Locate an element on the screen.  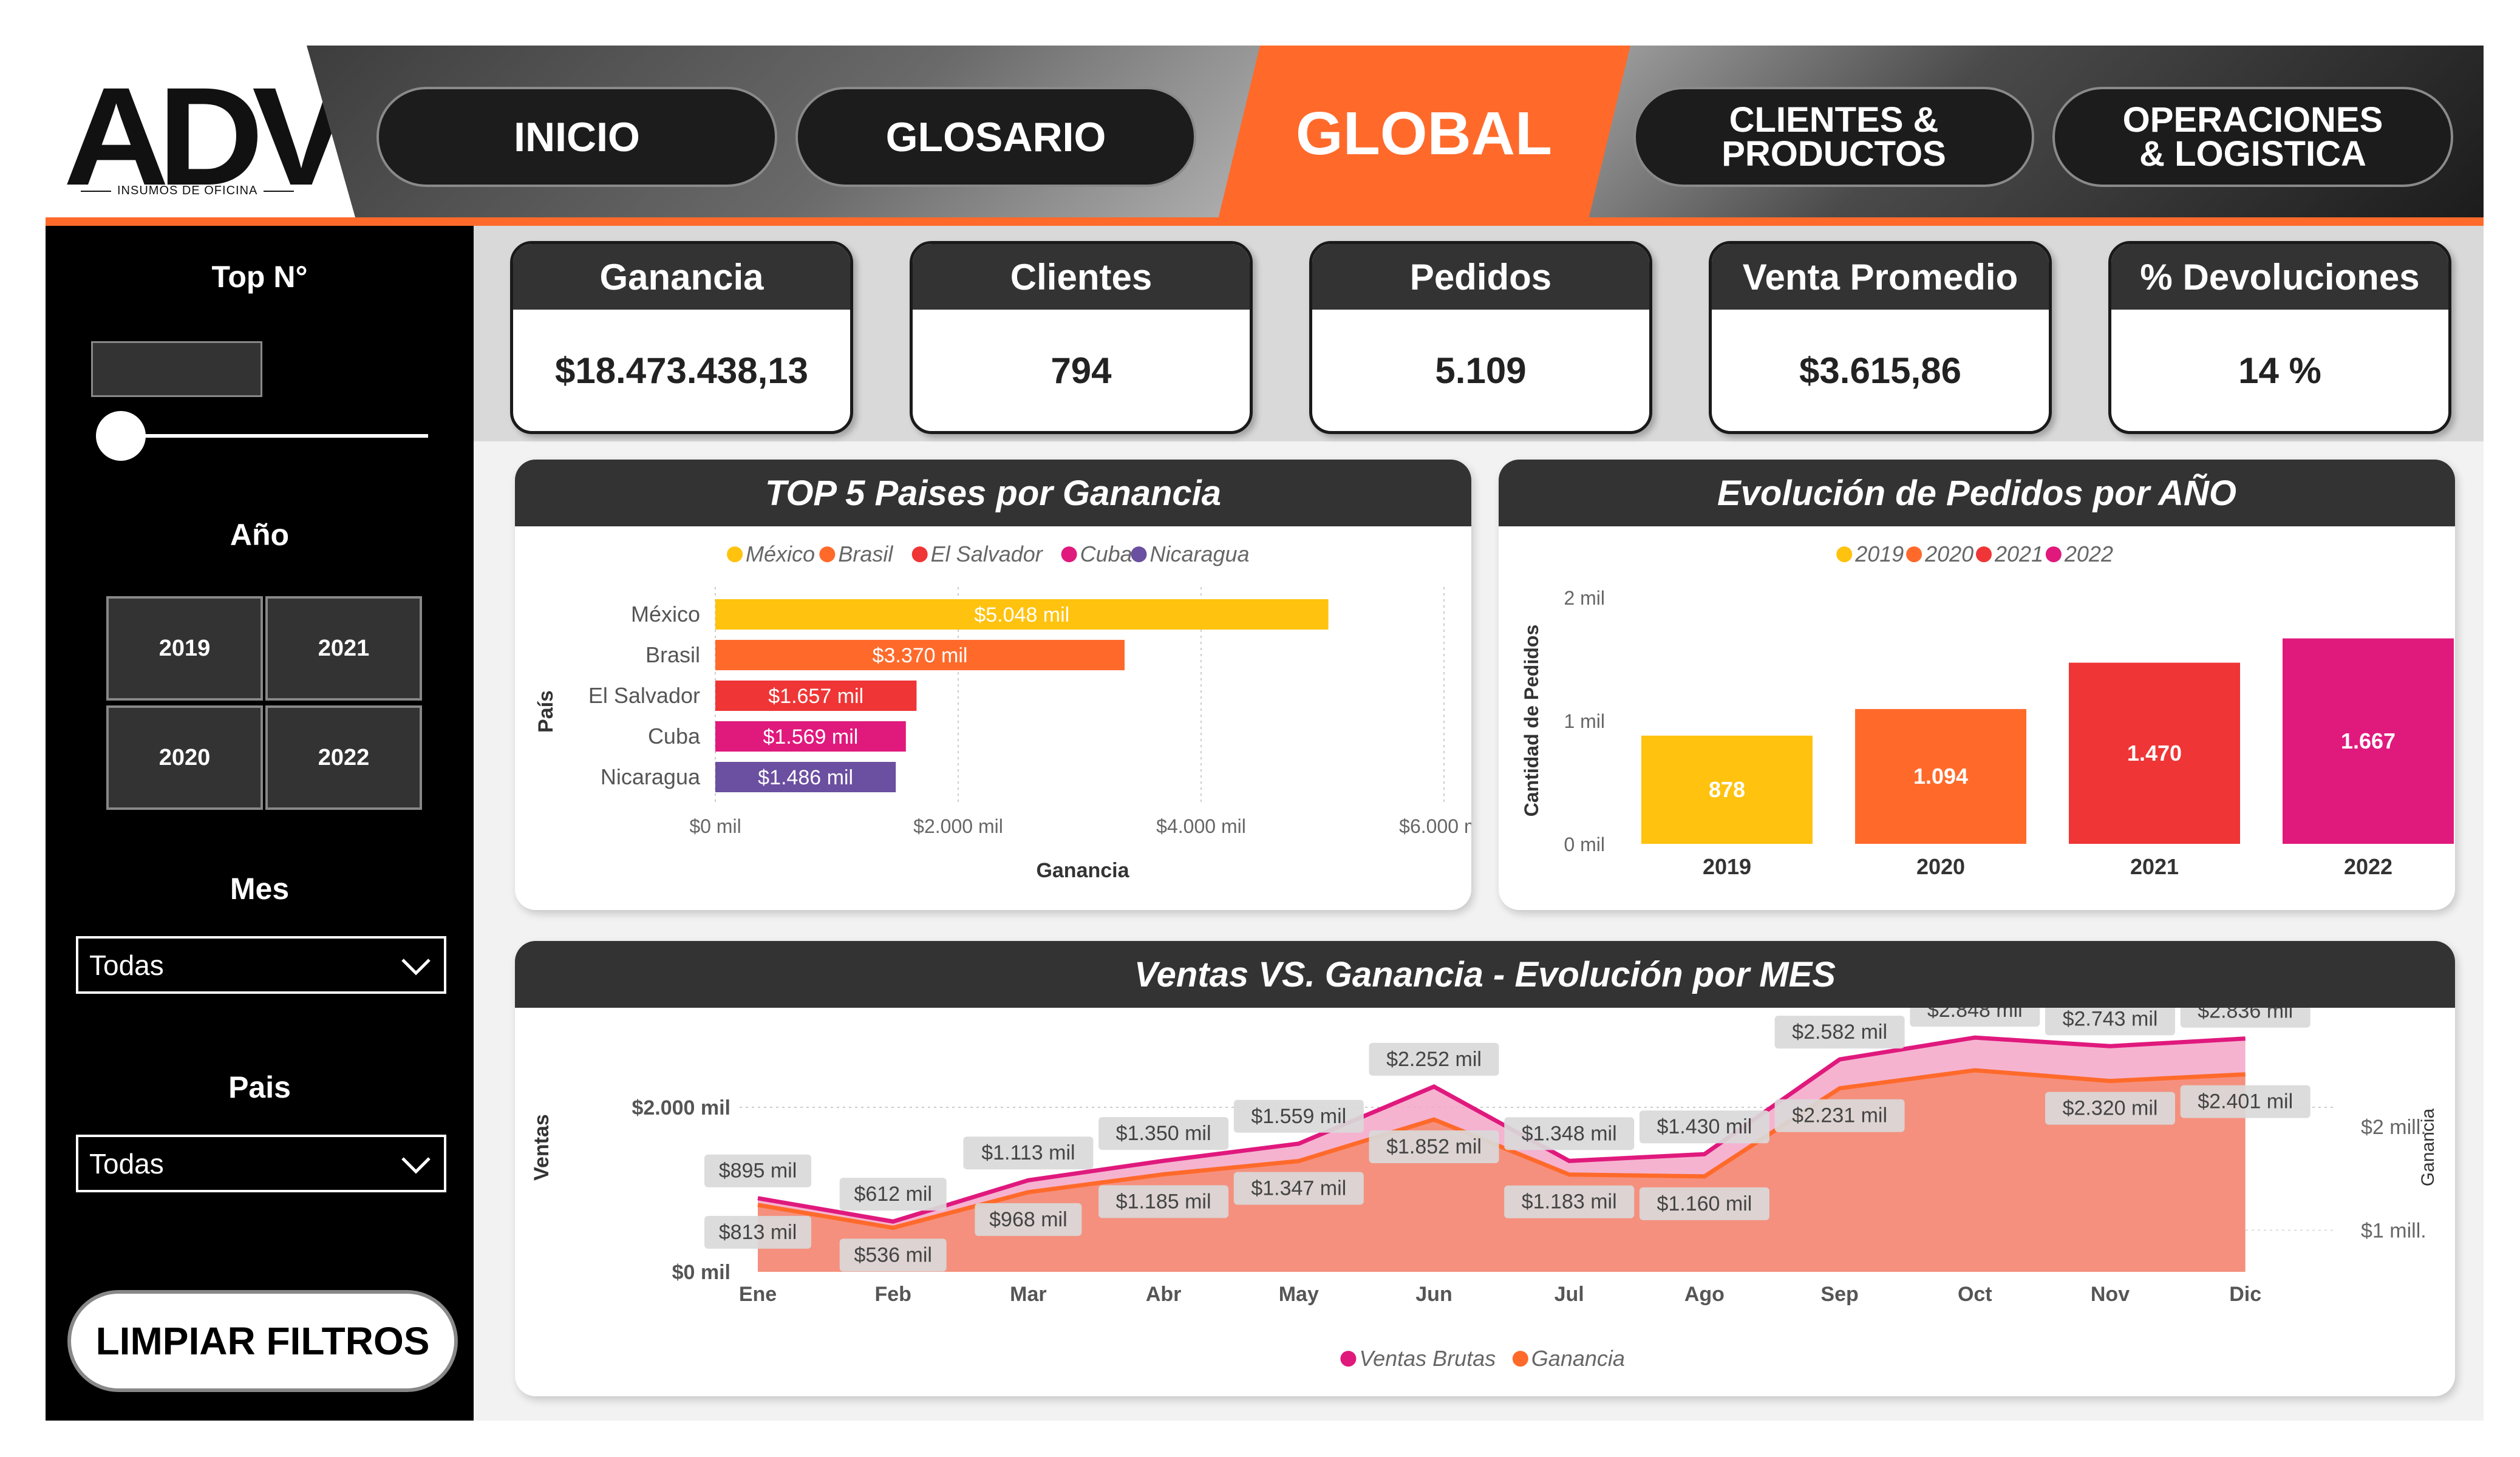
legend-label: México is located at coordinates (780, 554).